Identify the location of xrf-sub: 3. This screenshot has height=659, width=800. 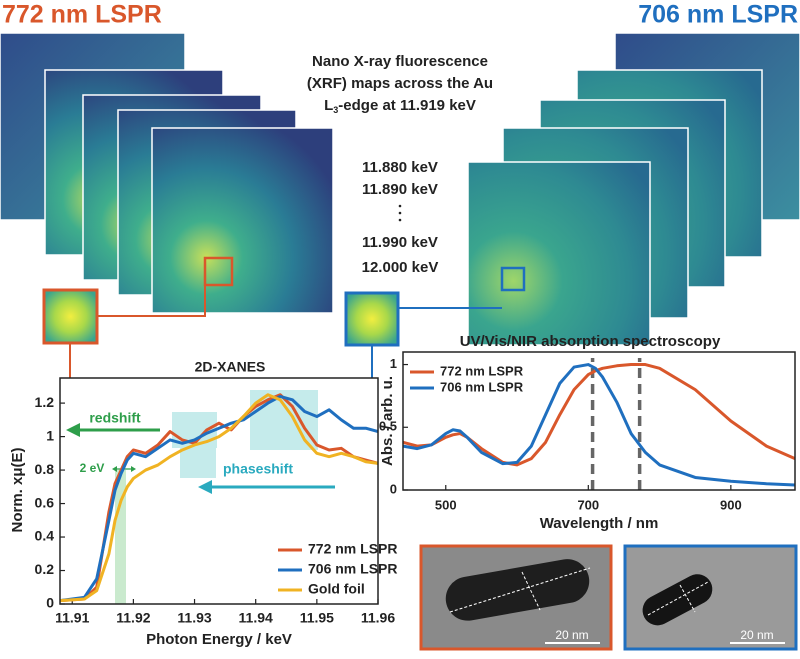
(335, 110).